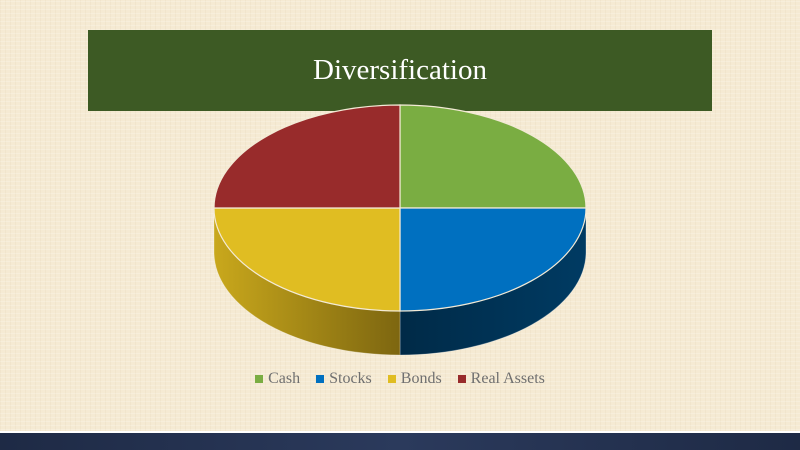 Image resolution: width=800 pixels, height=450 pixels. I want to click on legend-item-stocks: Stocks, so click(344, 379).